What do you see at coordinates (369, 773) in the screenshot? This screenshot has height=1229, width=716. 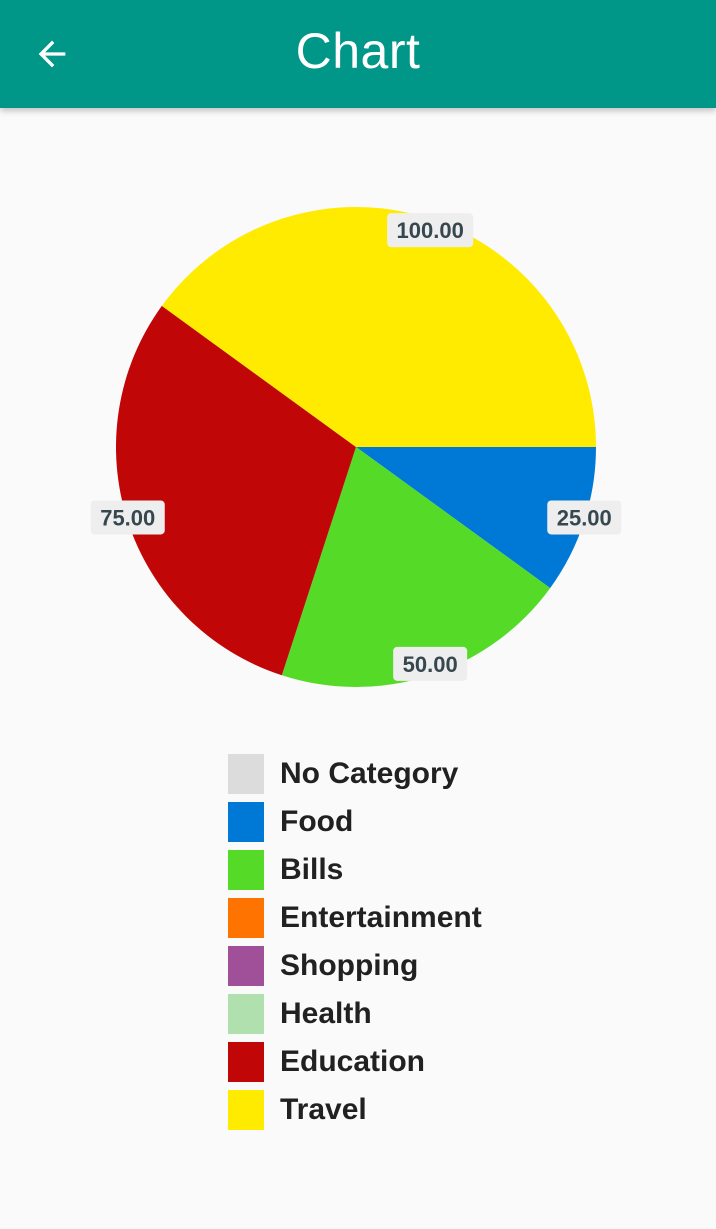 I see `legend-label: No Category` at bounding box center [369, 773].